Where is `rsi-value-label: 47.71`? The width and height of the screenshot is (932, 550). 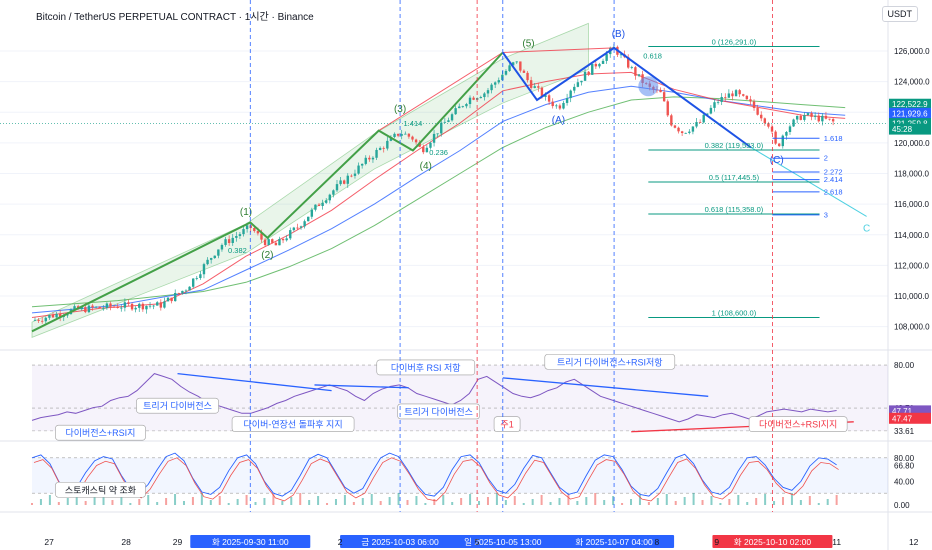 rsi-value-label: 47.71 is located at coordinates (902, 411).